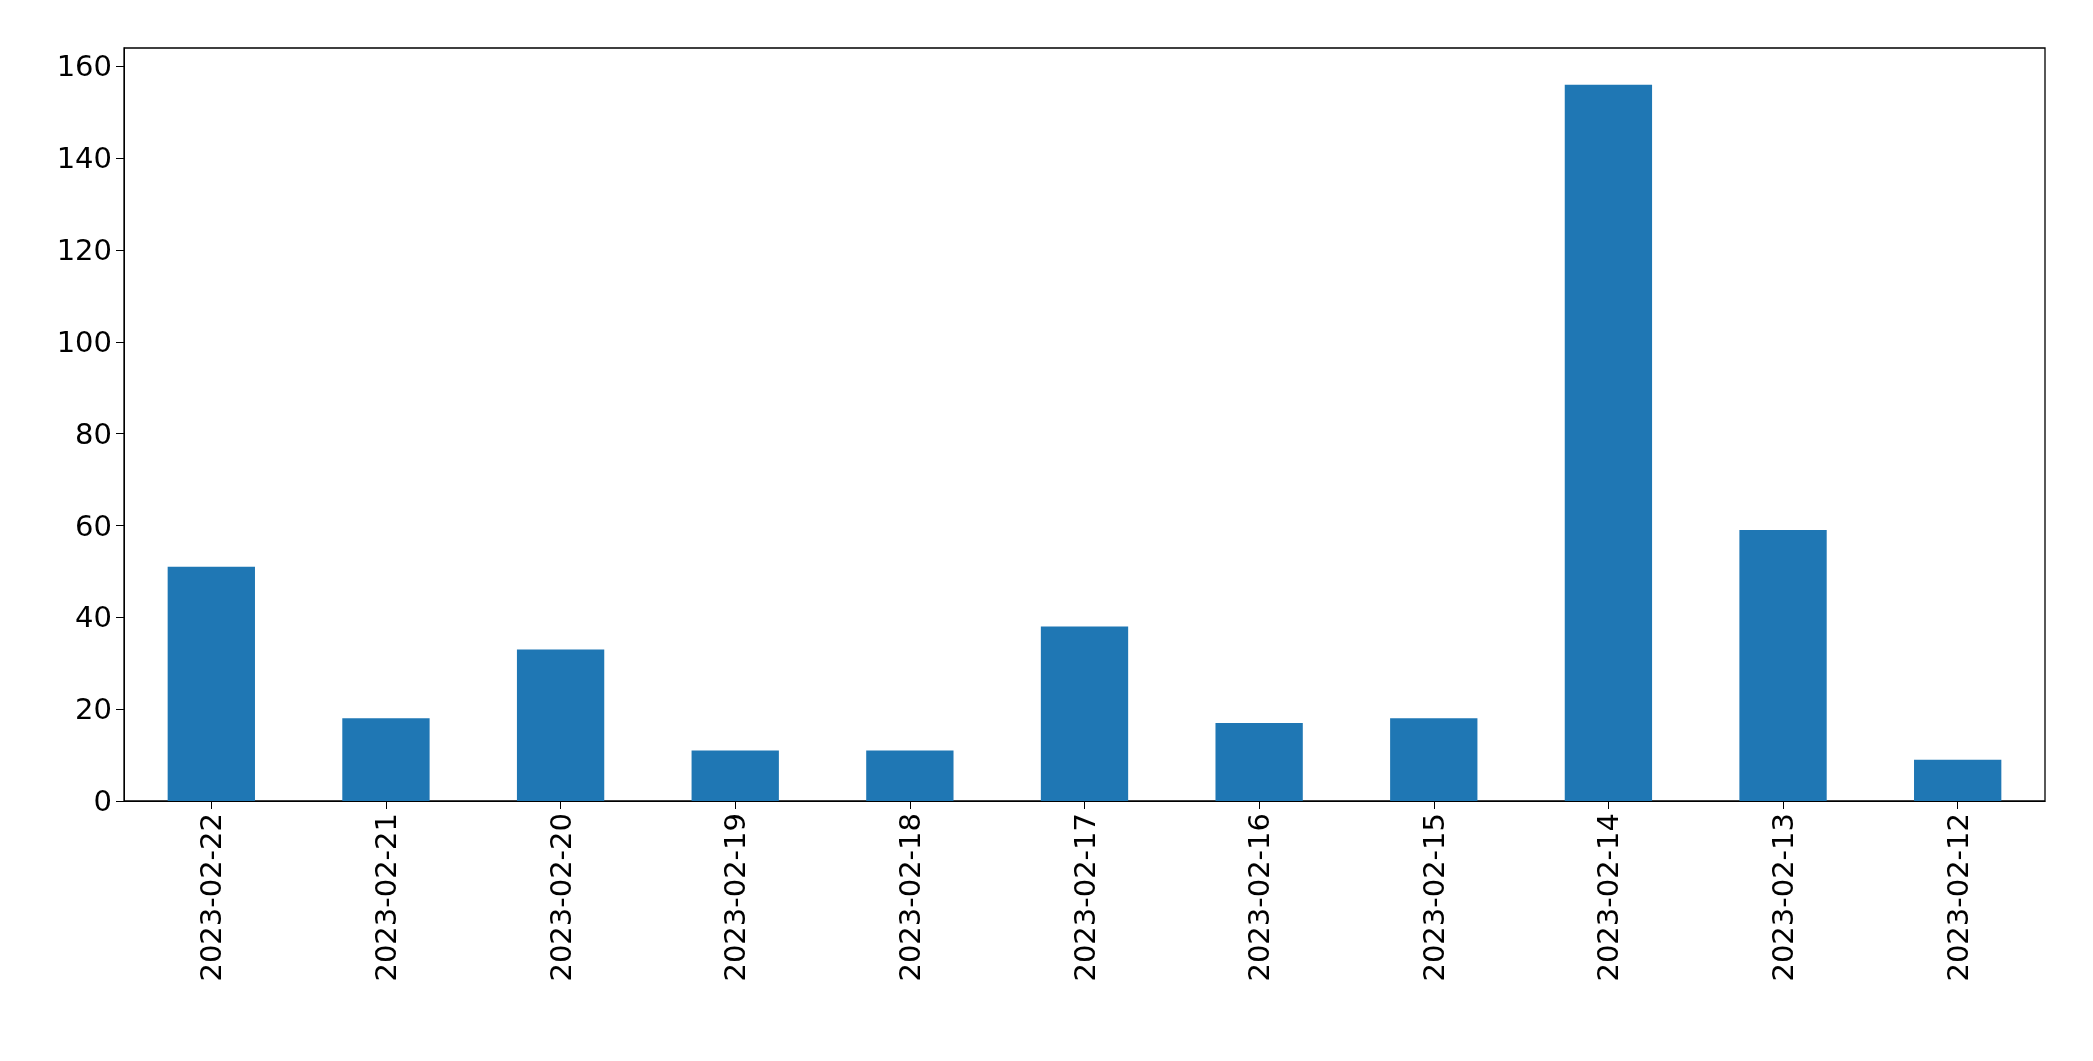 Image resolution: width=2093 pixels, height=1061 pixels. What do you see at coordinates (1783, 897) in the screenshot?
I see `x-tick-label: 2023-02-13` at bounding box center [1783, 897].